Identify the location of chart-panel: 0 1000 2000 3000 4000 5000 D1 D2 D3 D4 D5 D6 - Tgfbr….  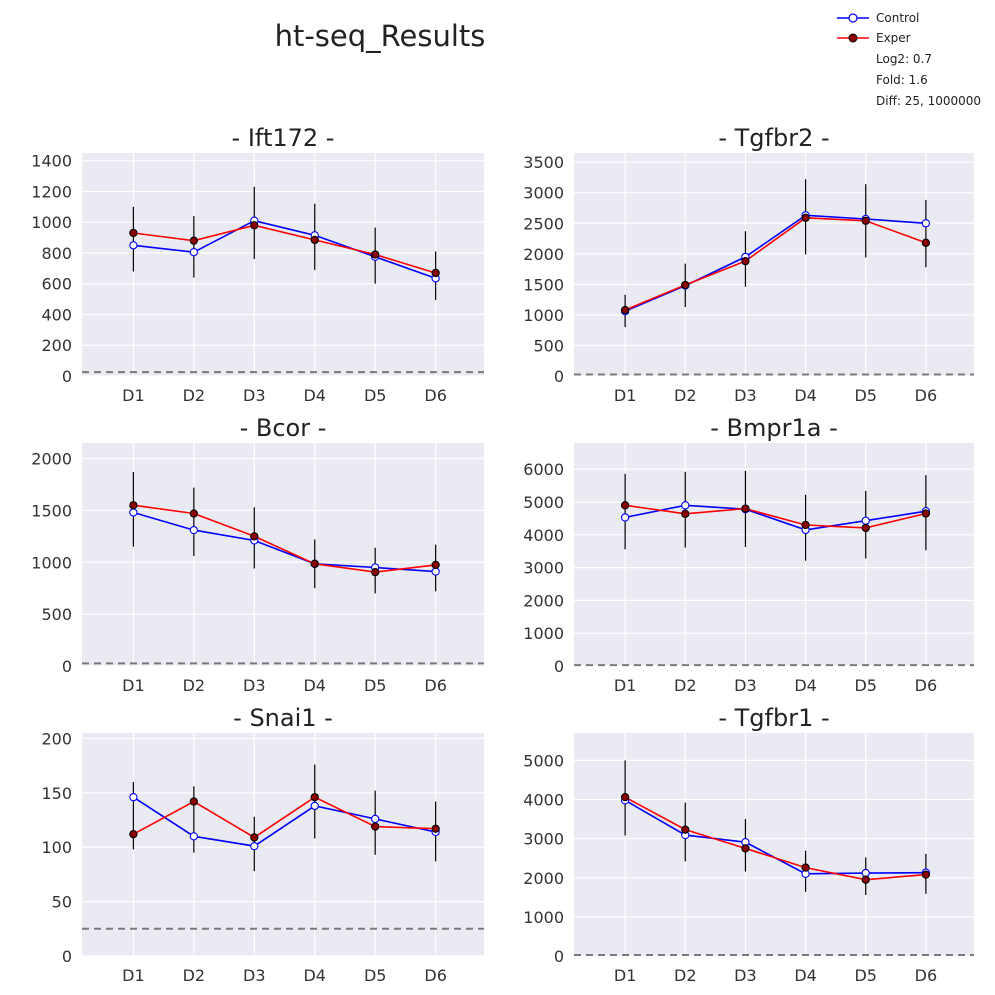
(748, 844).